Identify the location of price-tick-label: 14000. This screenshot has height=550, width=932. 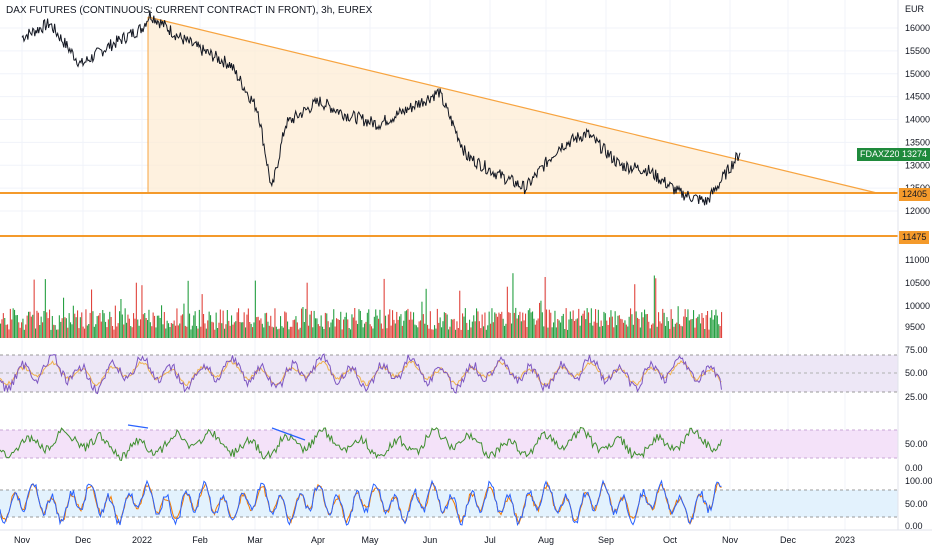
(917, 120).